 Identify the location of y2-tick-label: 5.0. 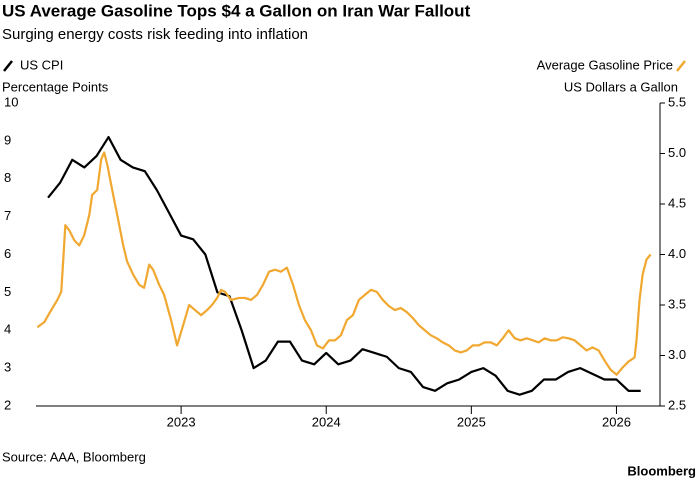
(677, 152).